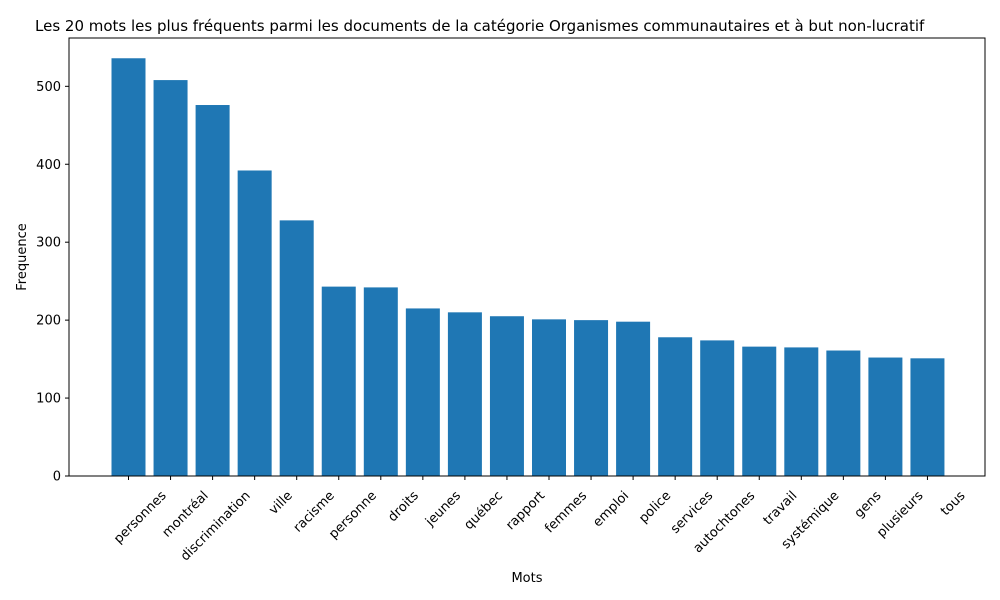 This screenshot has width=1000, height=600. I want to click on x-axis-label: Mots, so click(526, 578).